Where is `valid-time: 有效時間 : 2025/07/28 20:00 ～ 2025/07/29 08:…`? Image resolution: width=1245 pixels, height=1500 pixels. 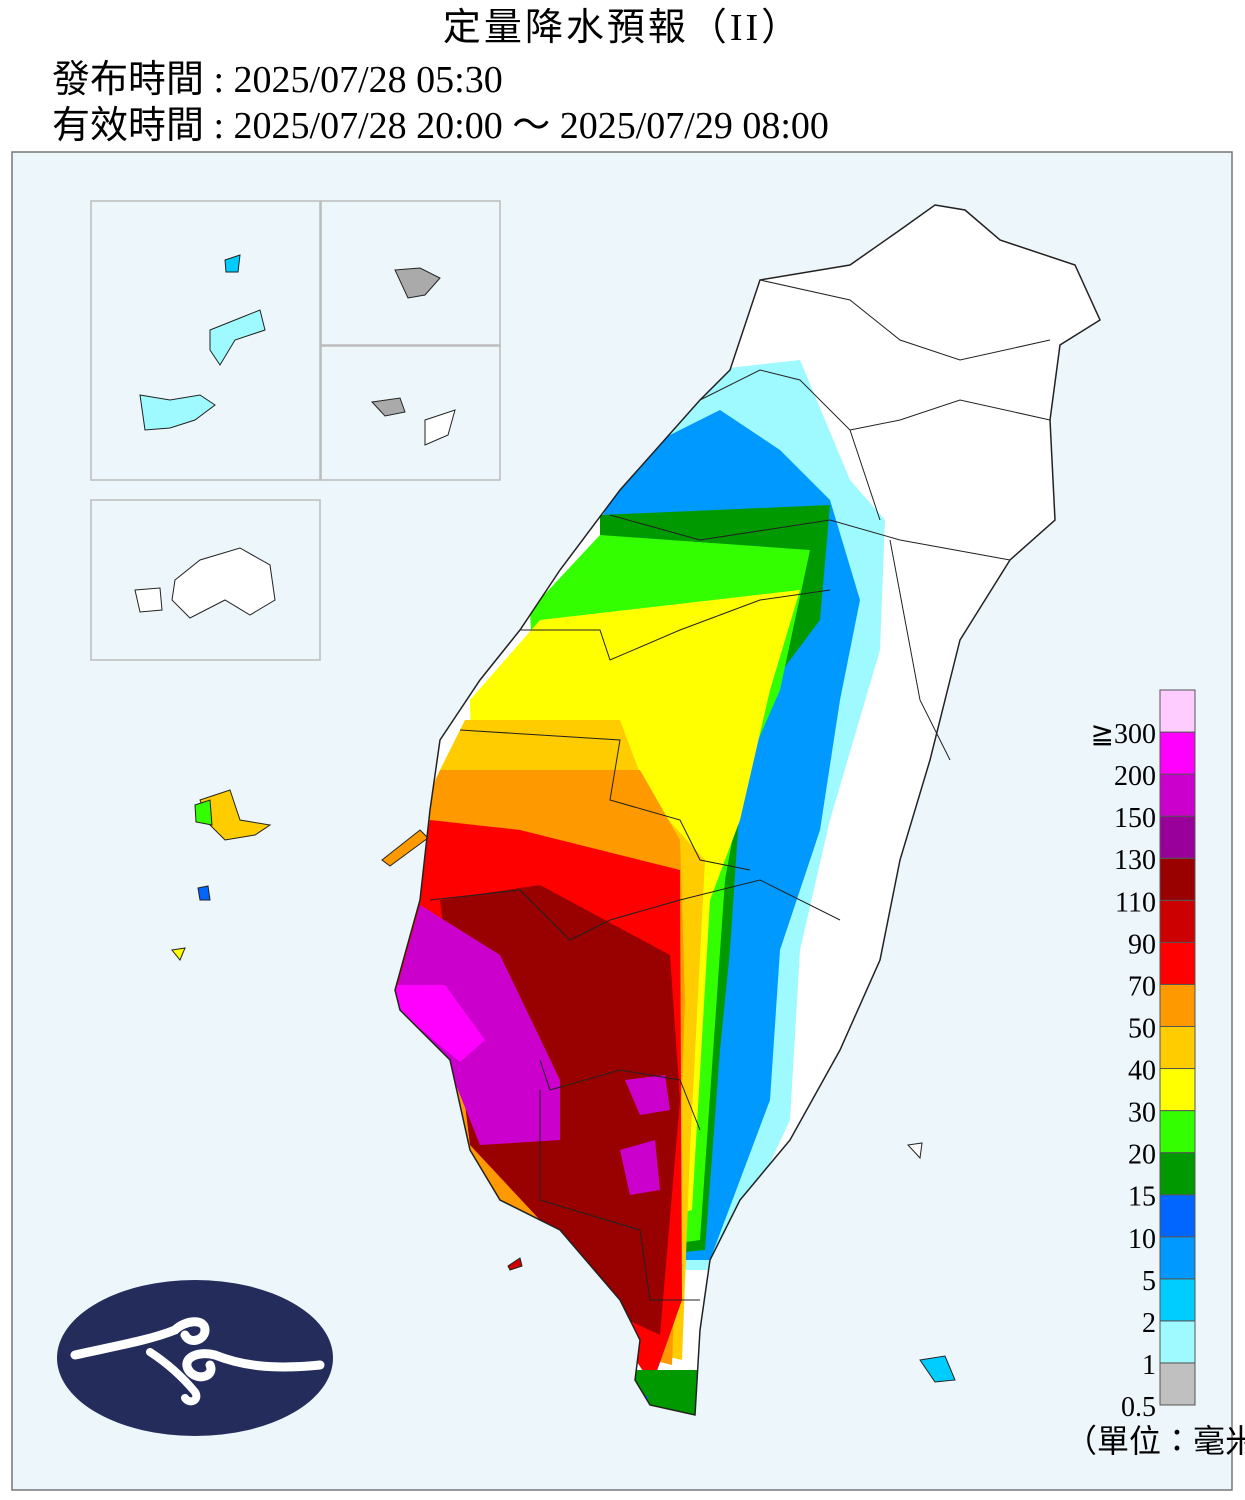
valid-time: 有效時間 : 2025/07/28 20:00 ～ 2025/07/29 08:… is located at coordinates (440, 126).